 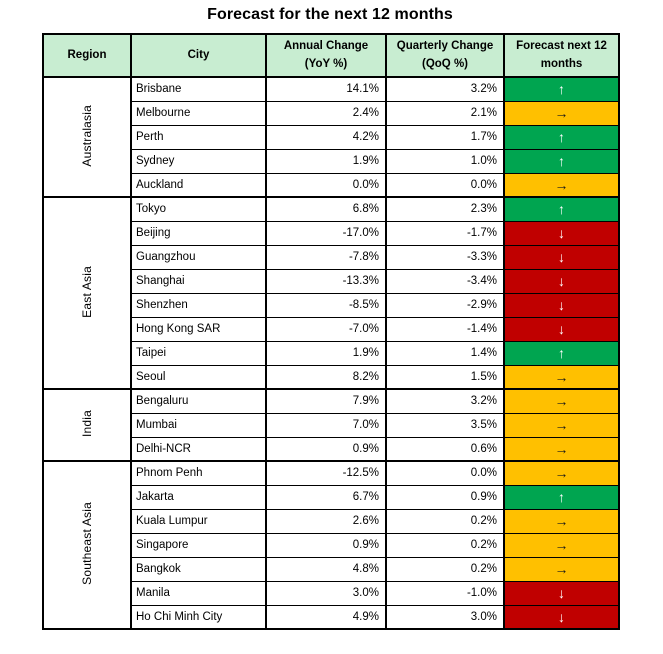 What do you see at coordinates (445, 113) in the screenshot?
I see `qoq-value-cell: 2.1%` at bounding box center [445, 113].